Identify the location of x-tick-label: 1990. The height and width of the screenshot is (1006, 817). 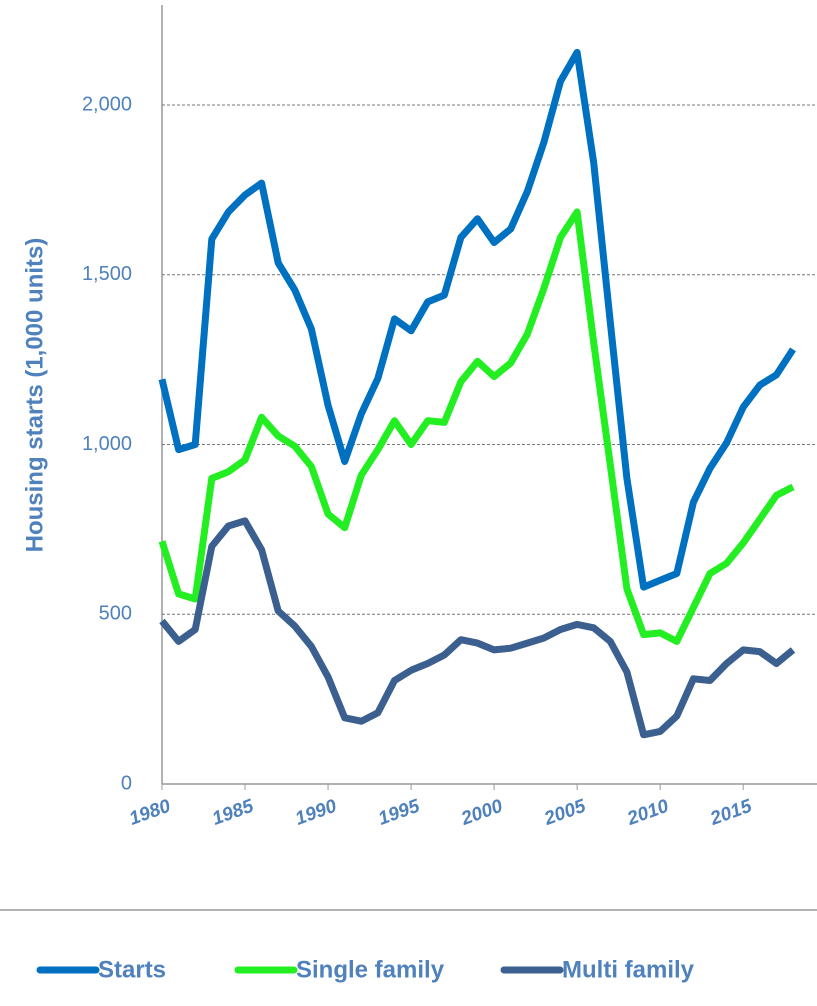
(316, 813).